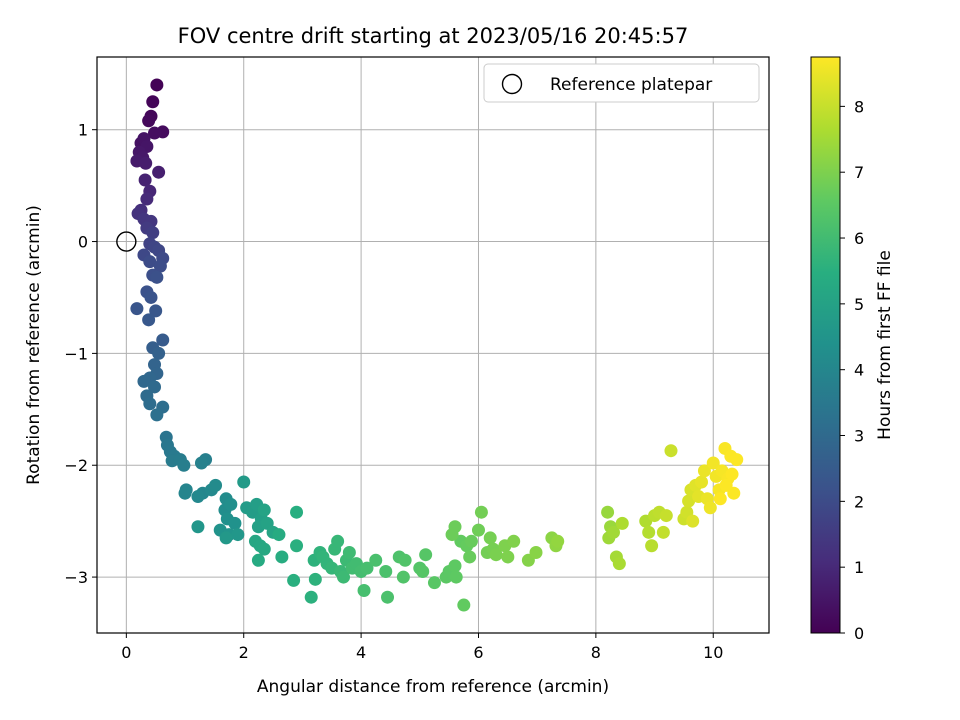 Image resolution: width=960 pixels, height=720 pixels. Describe the element at coordinates (512, 84) in the screenshot. I see `legend-marker-reference` at that location.